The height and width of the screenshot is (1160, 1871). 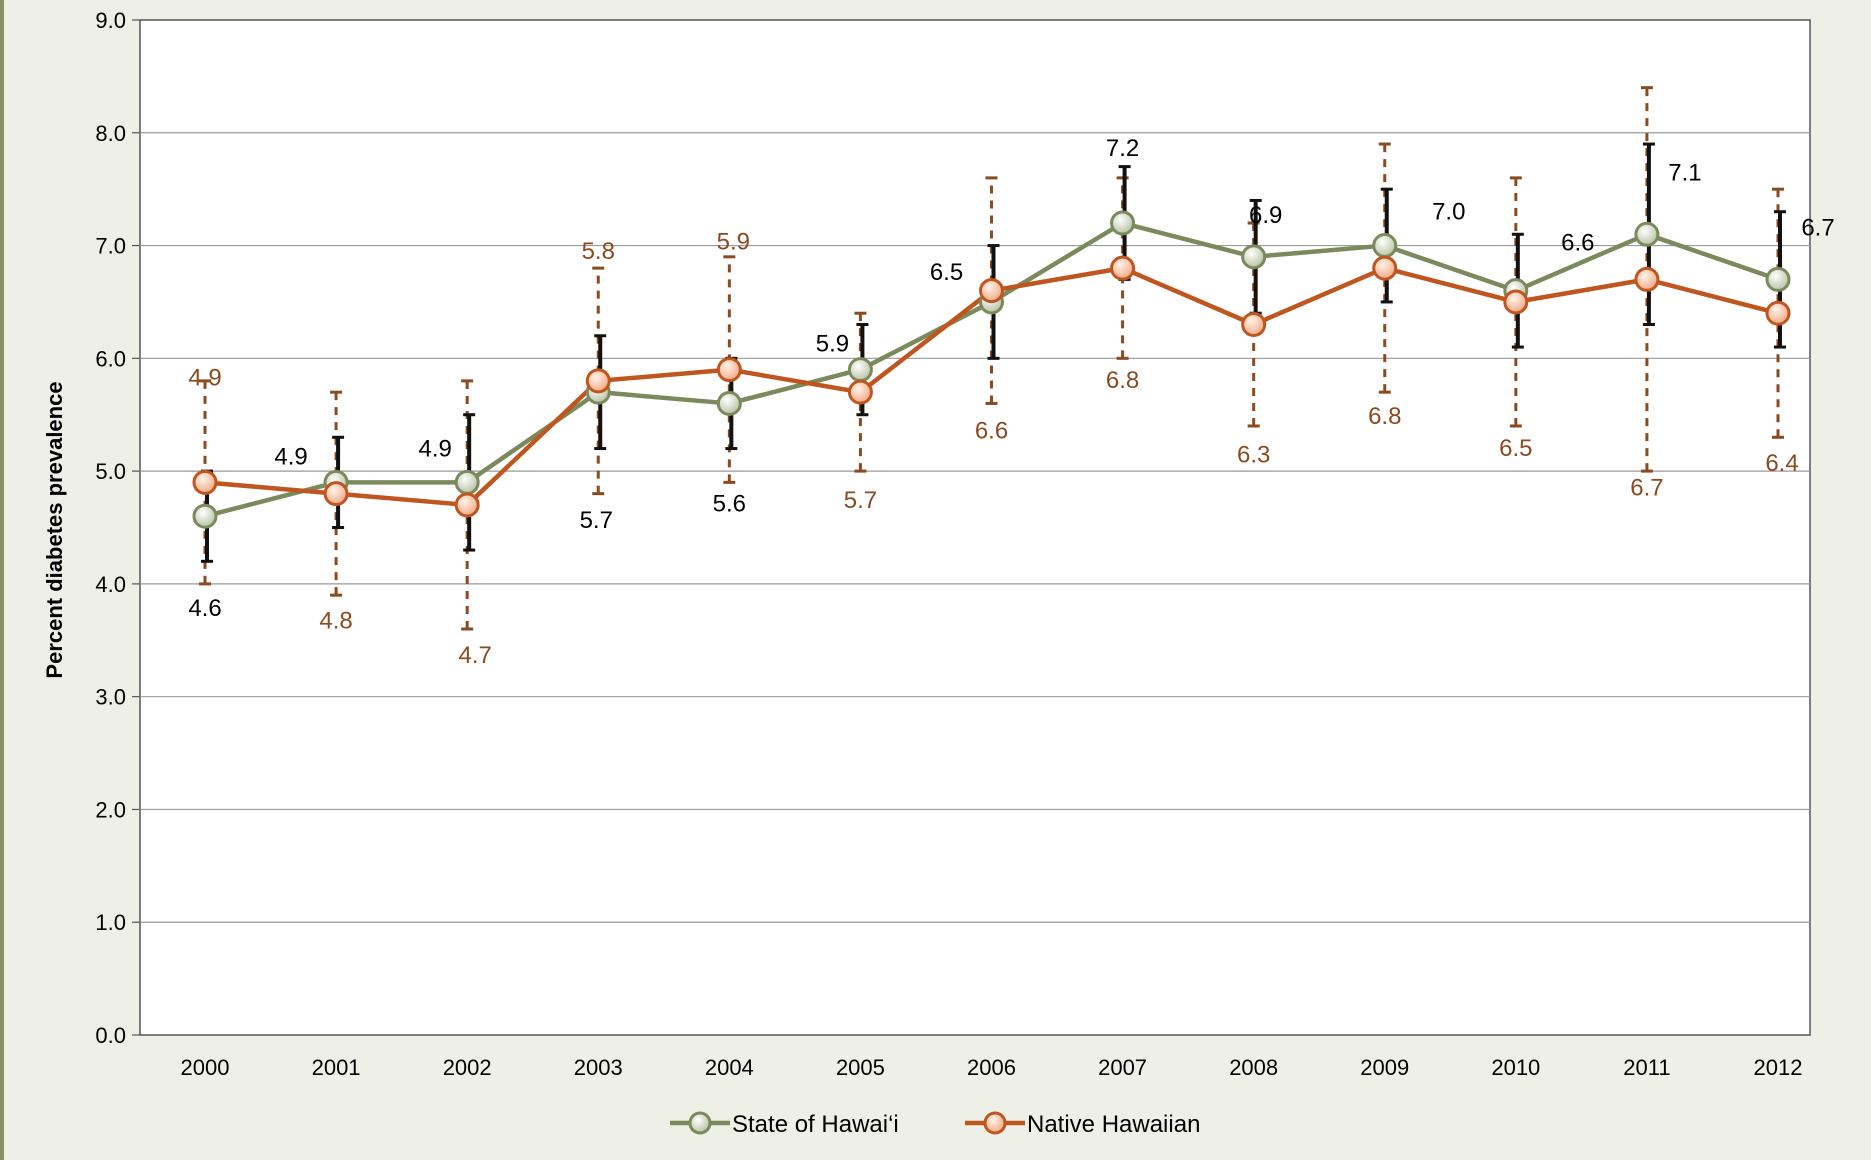 What do you see at coordinates (110, 471) in the screenshot?
I see `y-tick-label: 5.0` at bounding box center [110, 471].